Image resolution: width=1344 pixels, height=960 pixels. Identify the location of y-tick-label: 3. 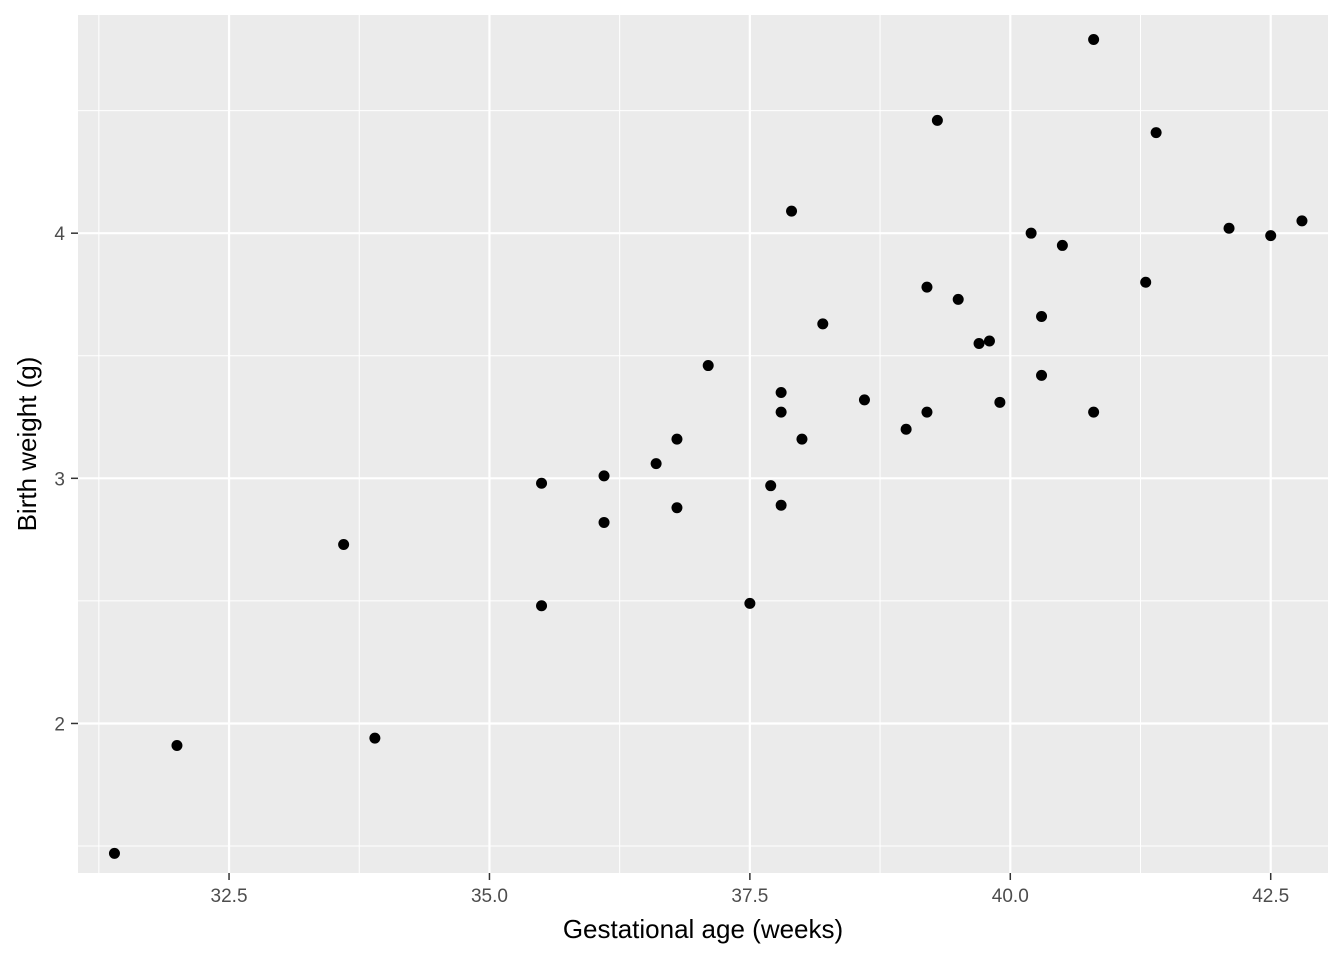
(59, 479).